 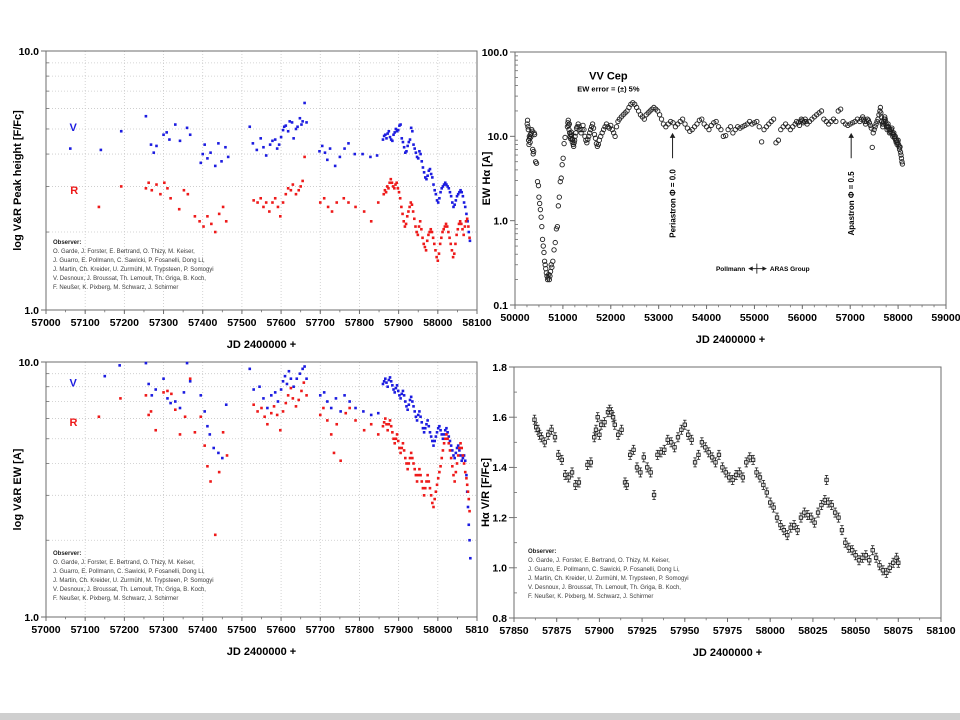 I want to click on x-tick-label: 57875, so click(x=556, y=631).